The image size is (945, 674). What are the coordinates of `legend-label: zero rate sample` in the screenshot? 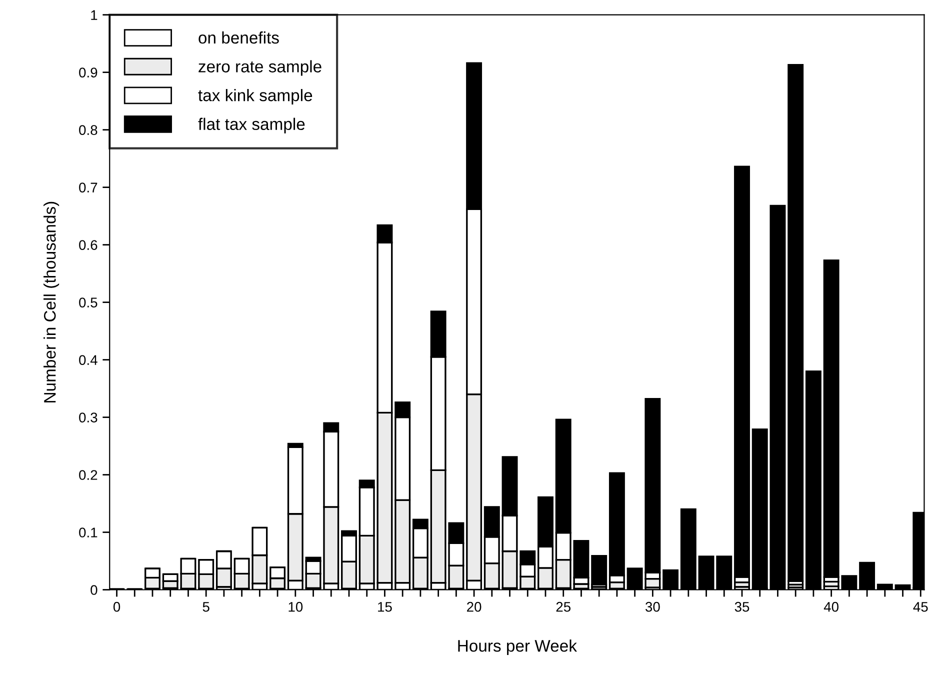 It's located at (260, 68).